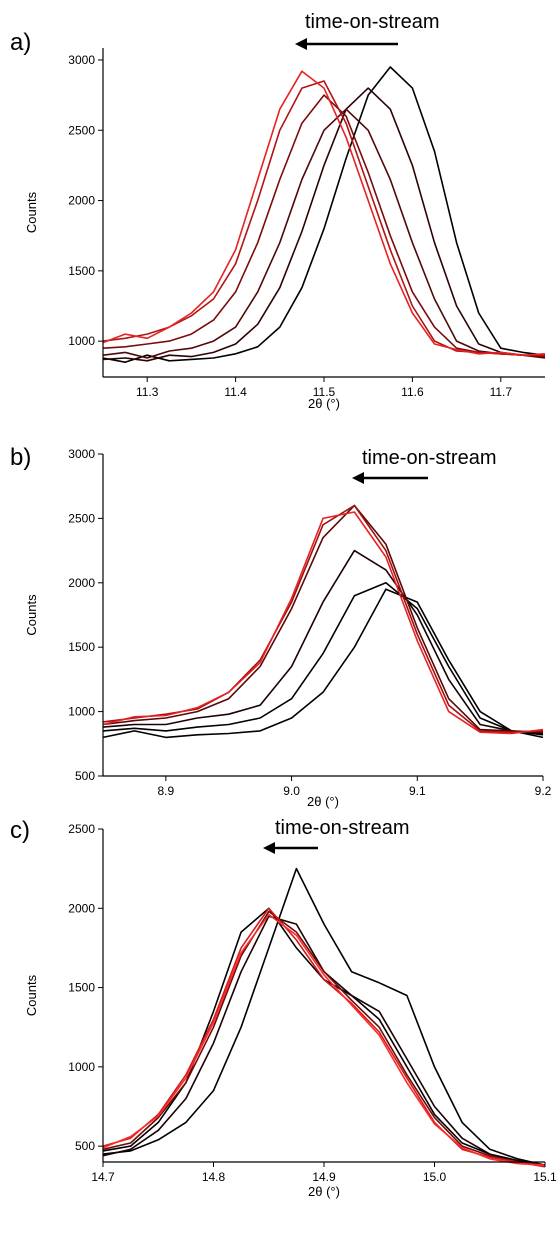  Describe the element at coordinates (291, 791) in the screenshot. I see `x-tick-label: 9.0` at that location.